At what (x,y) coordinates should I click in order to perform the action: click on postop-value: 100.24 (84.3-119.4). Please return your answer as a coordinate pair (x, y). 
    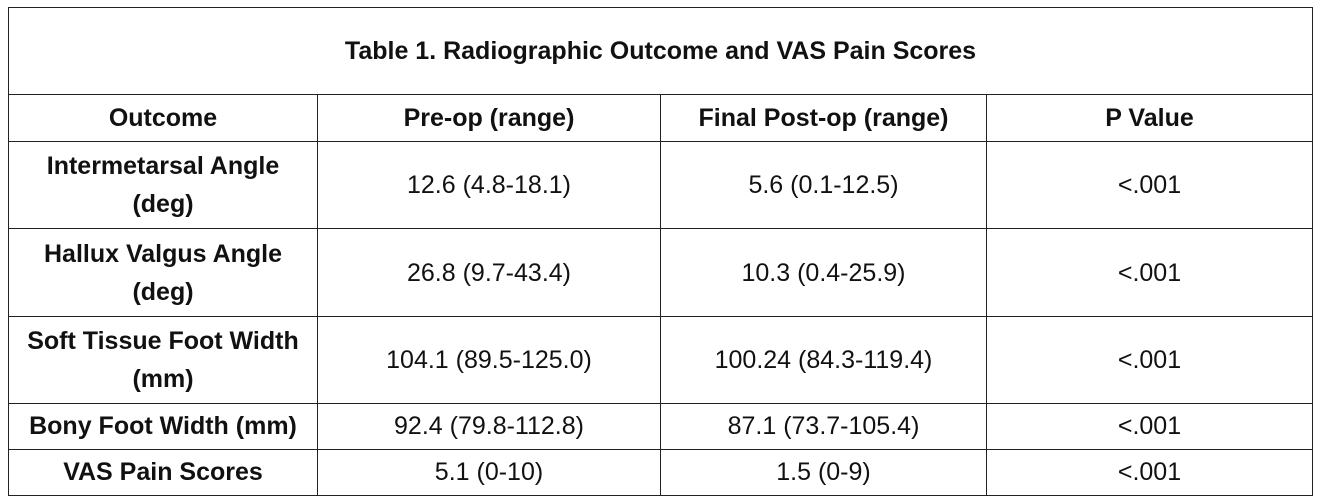
    Looking at the image, I should click on (823, 359).